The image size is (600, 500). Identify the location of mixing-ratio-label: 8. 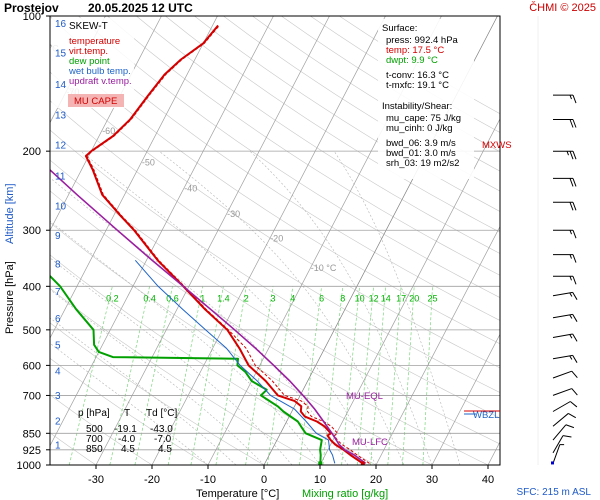
(342, 298).